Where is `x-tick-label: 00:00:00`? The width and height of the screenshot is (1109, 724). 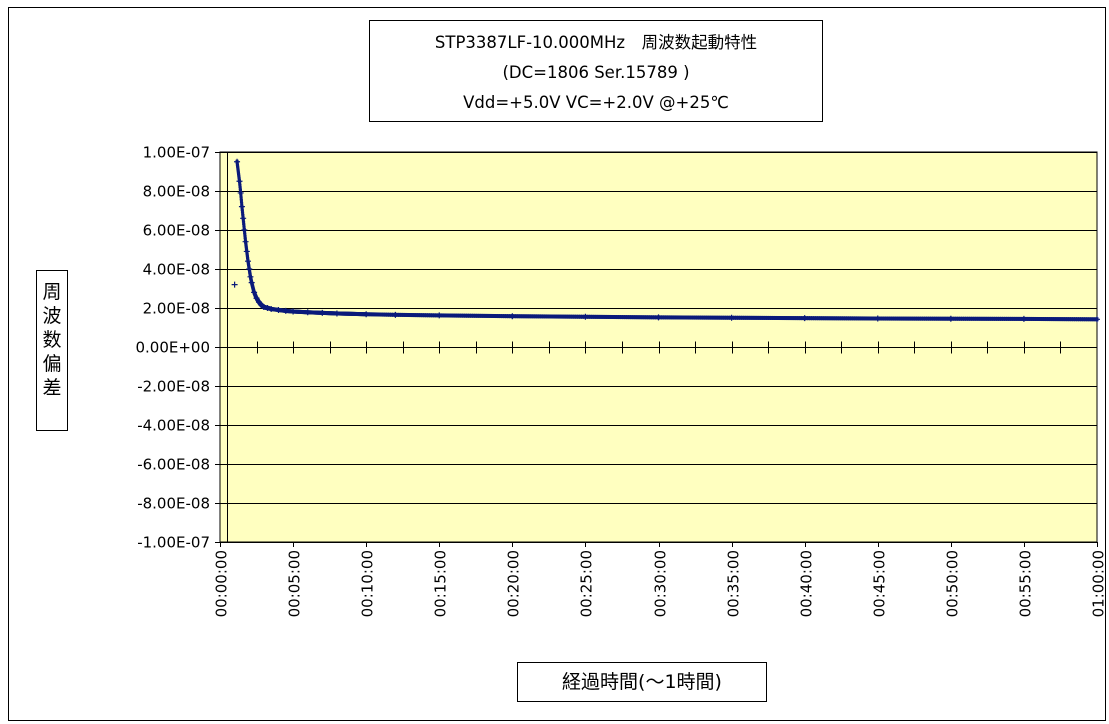
x-tick-label: 00:00:00 is located at coordinates (222, 583).